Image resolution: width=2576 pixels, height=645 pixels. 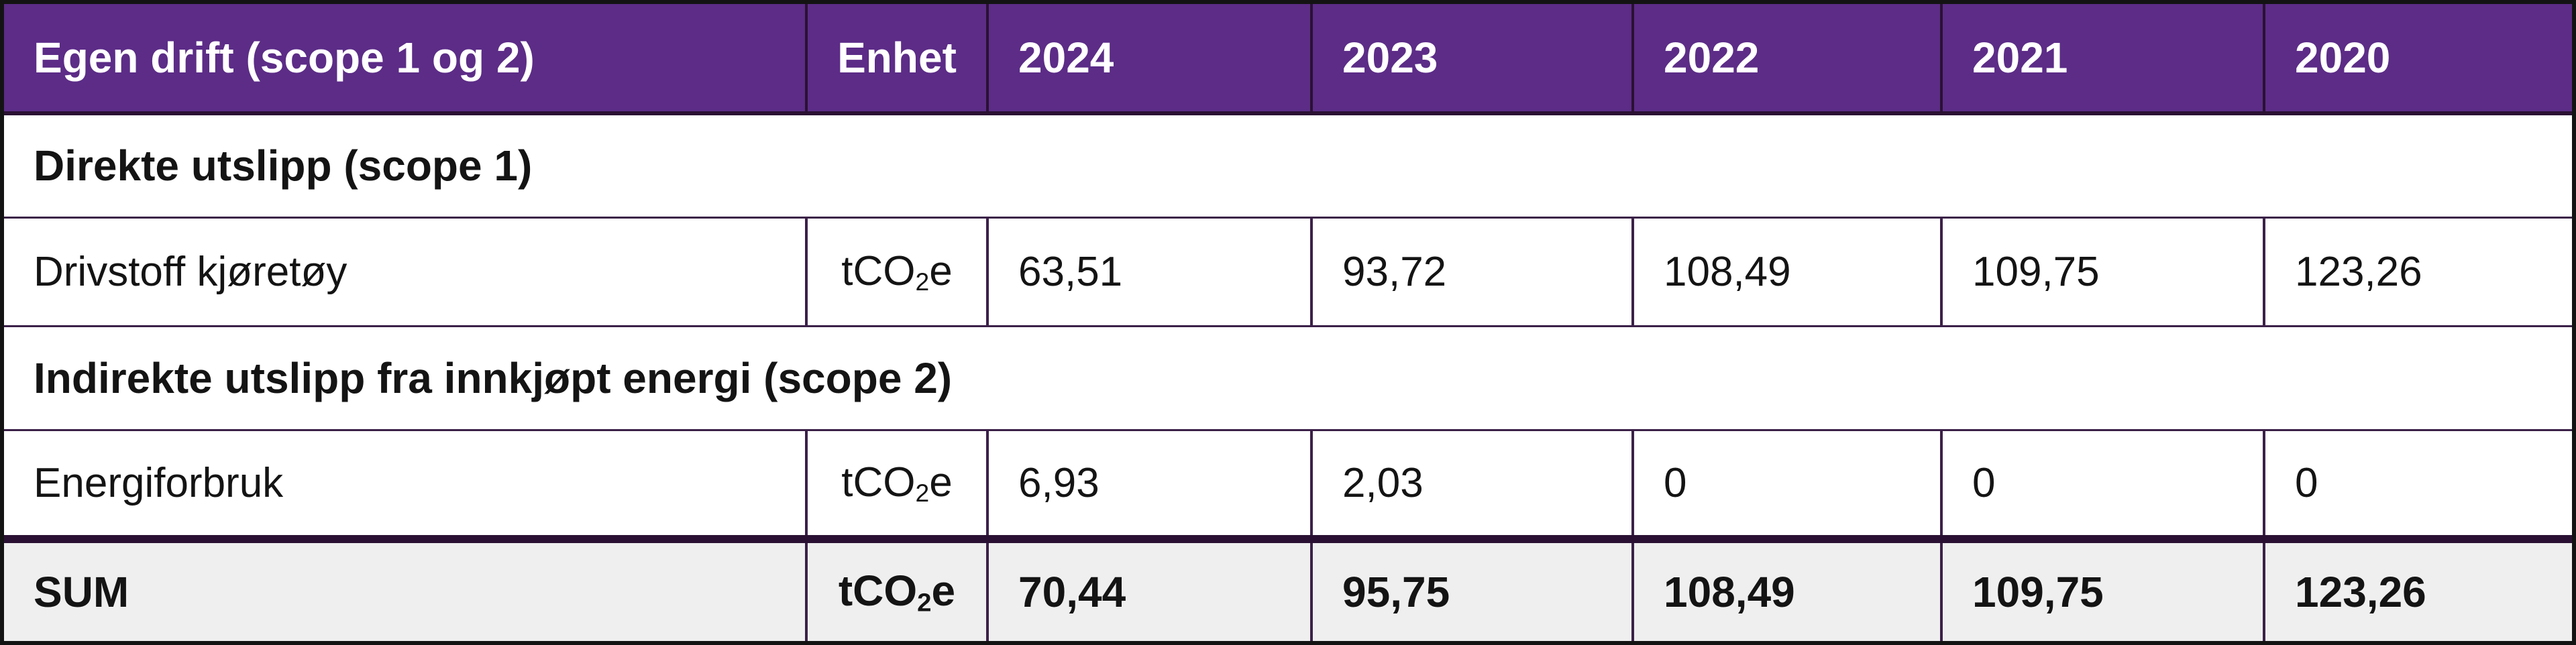 What do you see at coordinates (1786, 272) in the screenshot?
I see `value-cell-2022: 108,49` at bounding box center [1786, 272].